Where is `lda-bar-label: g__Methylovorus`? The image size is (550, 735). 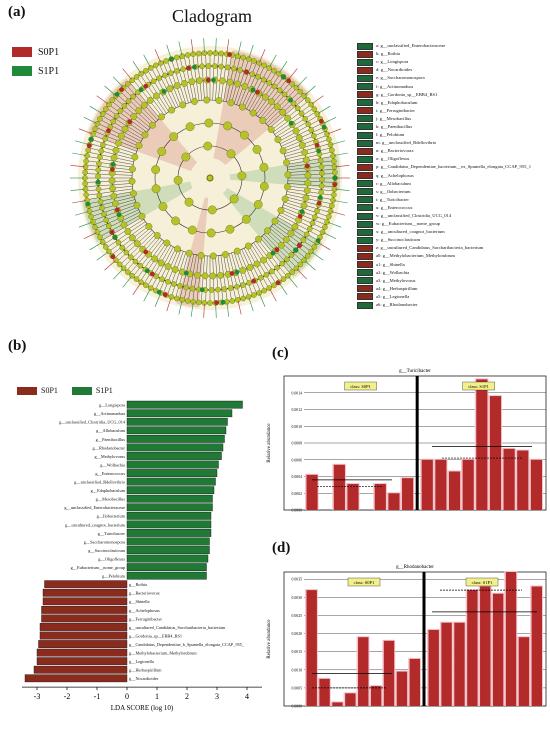 lda-bar-label: g__Methylovorus is located at coordinates (109, 456).